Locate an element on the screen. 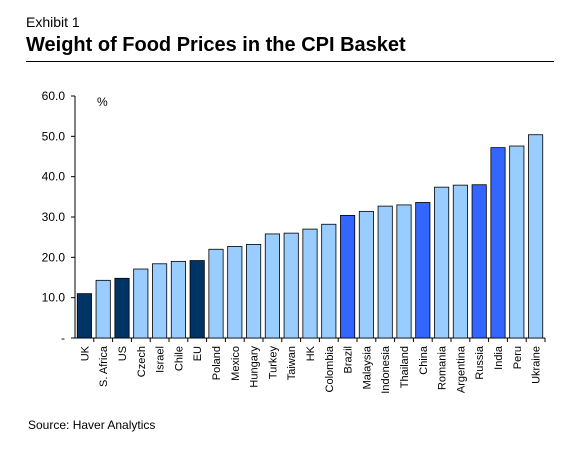 The width and height of the screenshot is (580, 463). x-tick-label: China is located at coordinates (424, 360).